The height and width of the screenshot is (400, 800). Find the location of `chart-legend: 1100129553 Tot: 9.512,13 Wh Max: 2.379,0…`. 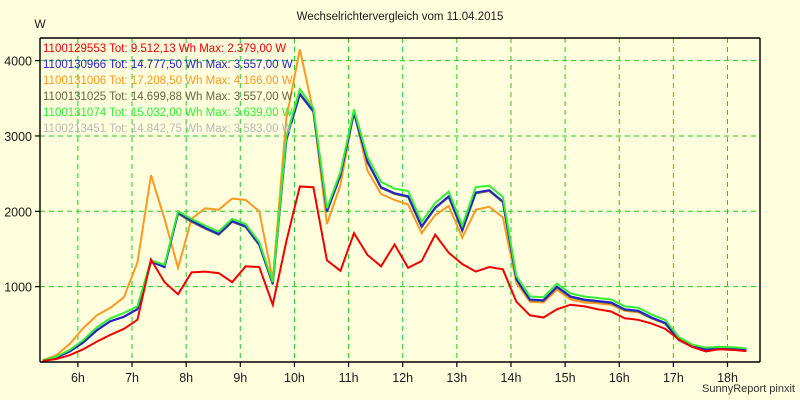

chart-legend: 1100129553 Tot: 9.512,13 Wh Max: 2.379,0… is located at coordinates (168, 89).